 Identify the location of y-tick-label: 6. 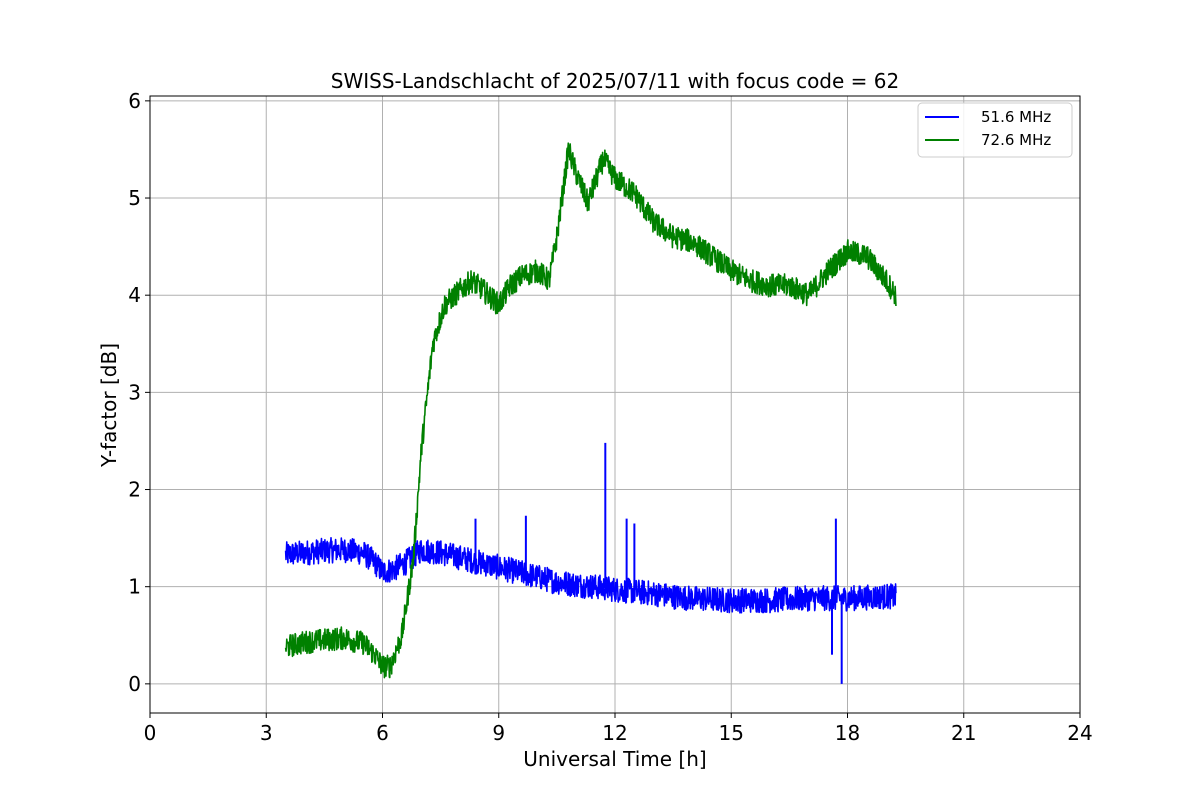
(134, 101).